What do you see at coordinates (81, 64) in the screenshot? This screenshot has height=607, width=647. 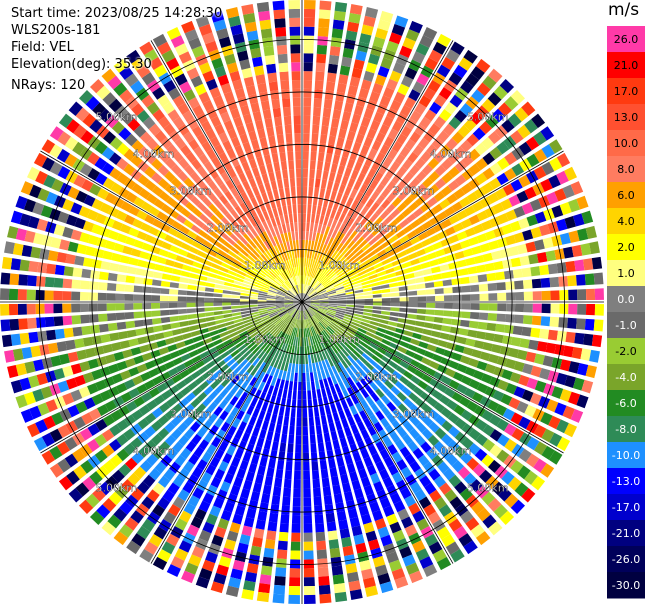 I see `elevation-text: Elevation(deg): 35.30` at bounding box center [81, 64].